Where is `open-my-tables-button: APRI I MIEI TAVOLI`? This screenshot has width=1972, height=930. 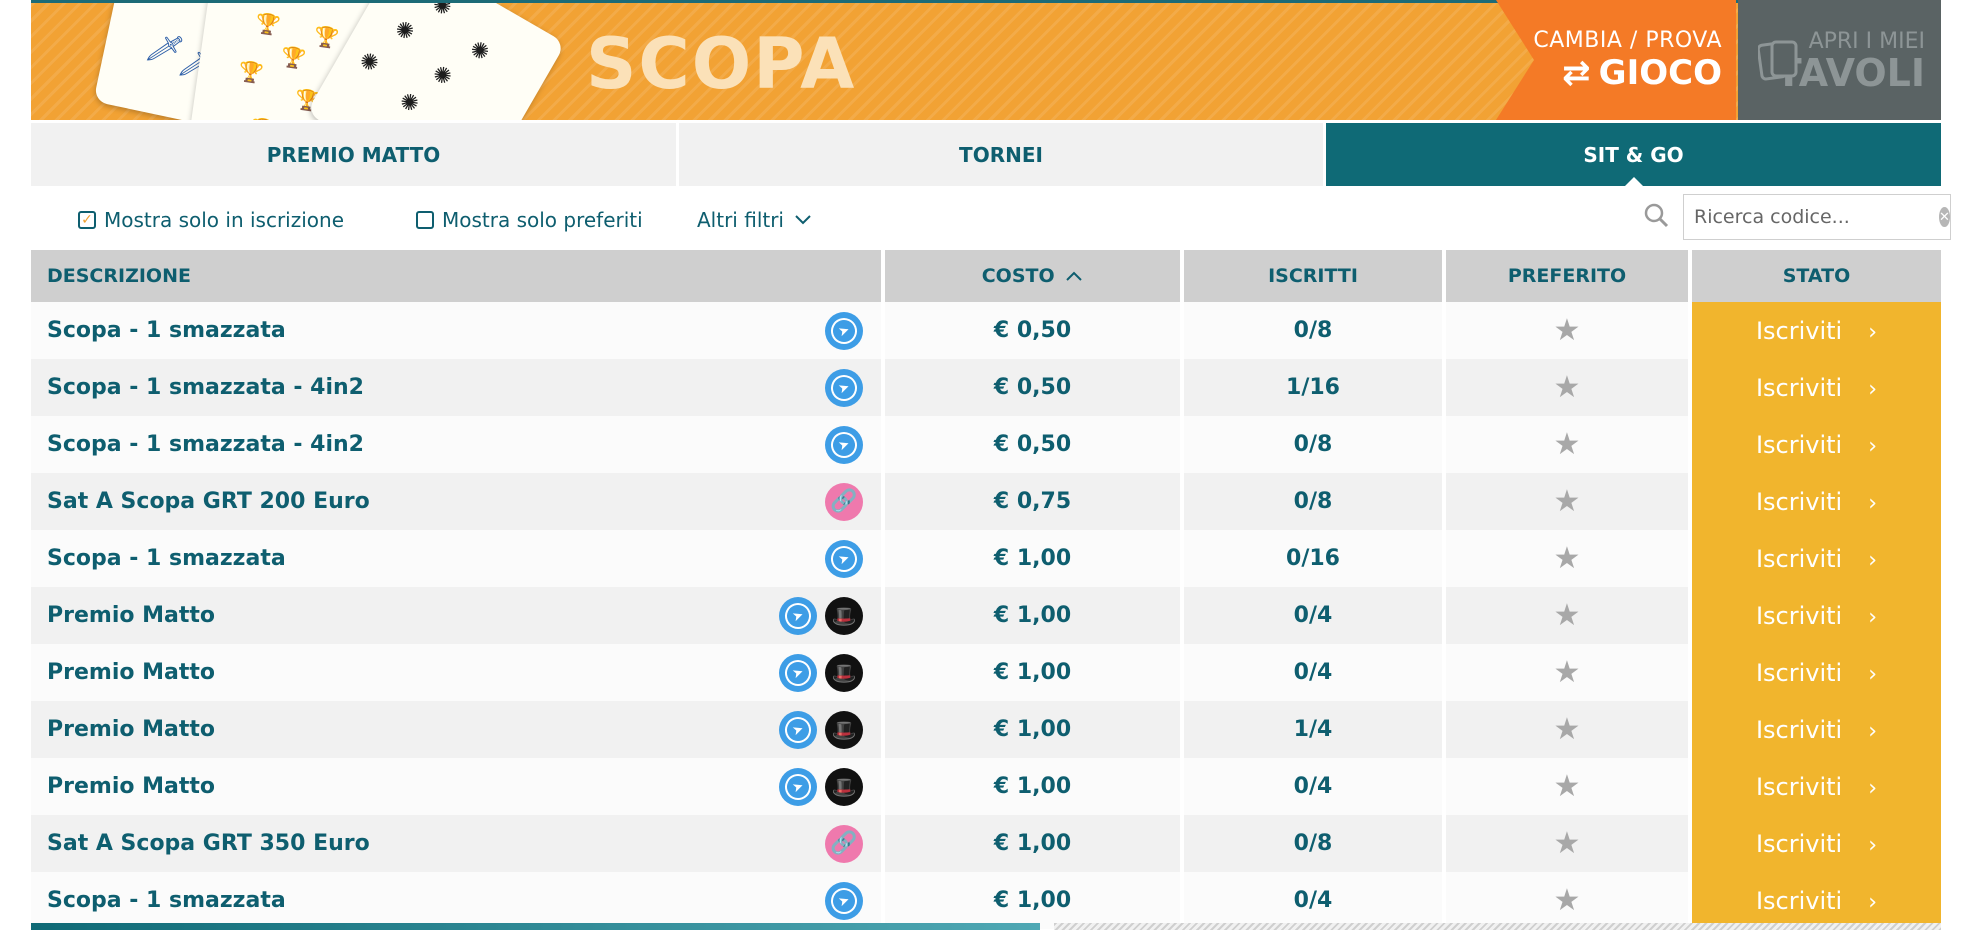
open-my-tables-button: APRI I MIEI TAVOLI is located at coordinates (1839, 60).